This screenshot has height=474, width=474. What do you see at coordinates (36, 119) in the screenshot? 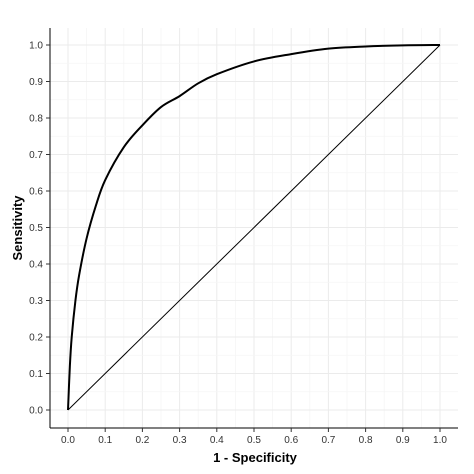
I see `y-tick-label: 0.8` at bounding box center [36, 119].